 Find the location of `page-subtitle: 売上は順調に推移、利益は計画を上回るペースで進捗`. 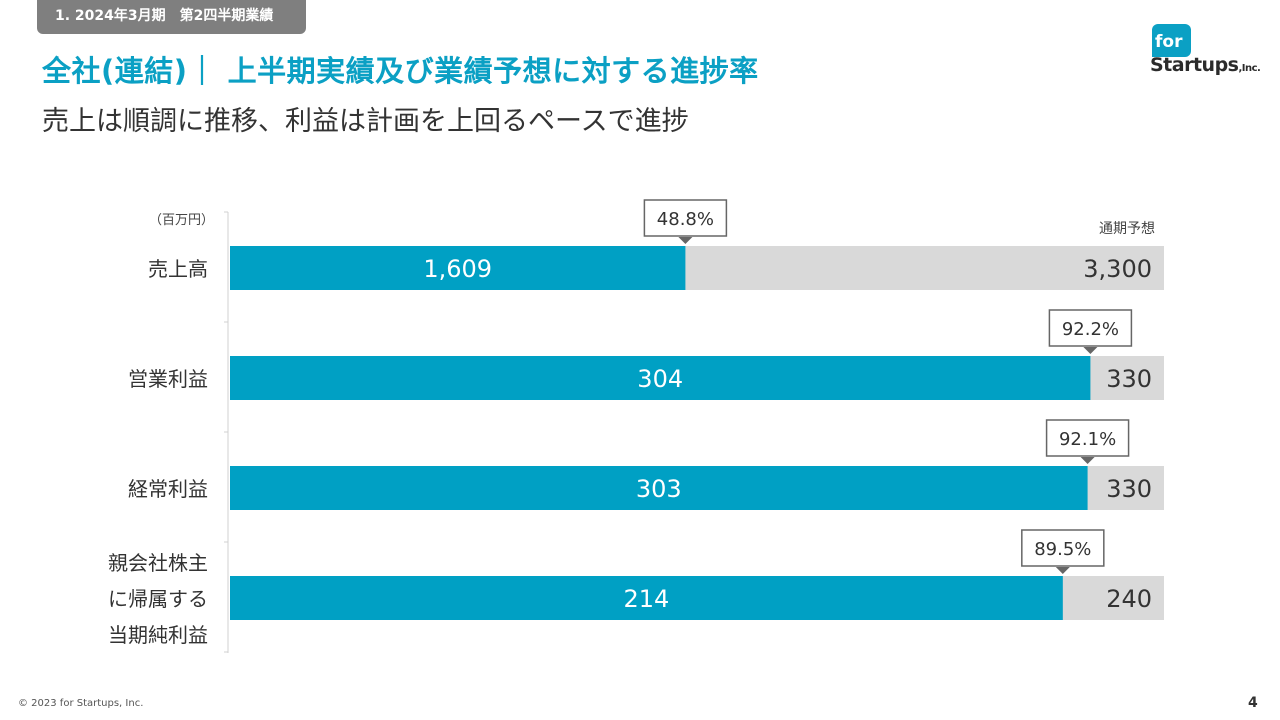

page-subtitle: 売上は順調に推移、利益は計画を上回るペースで進捗 is located at coordinates (365, 121).